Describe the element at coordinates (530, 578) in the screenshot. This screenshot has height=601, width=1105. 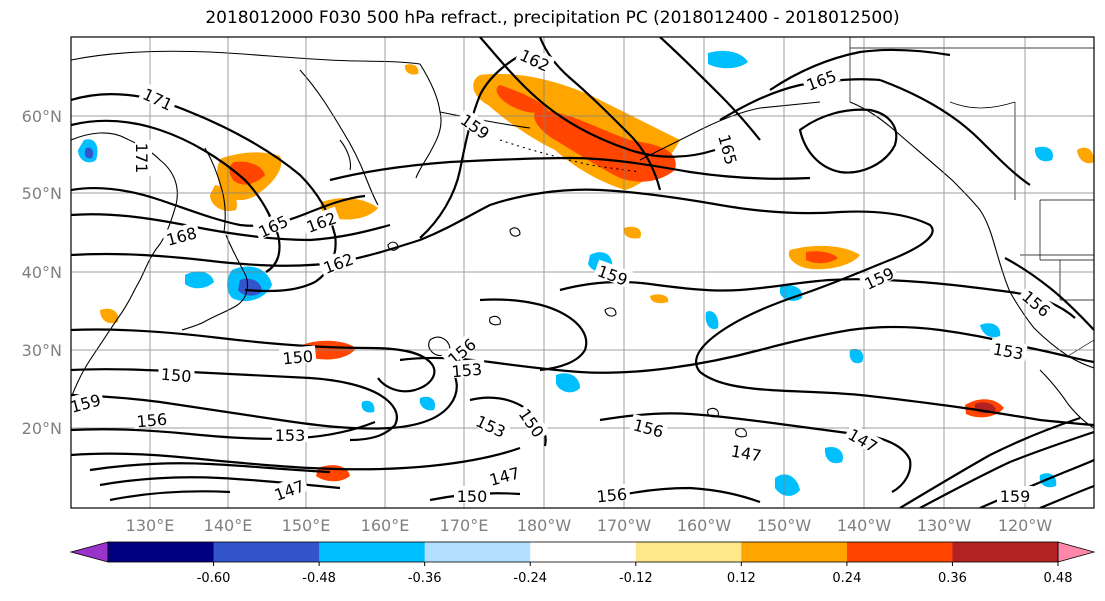
I see `colorbar-tick-label: -0.24` at that location.